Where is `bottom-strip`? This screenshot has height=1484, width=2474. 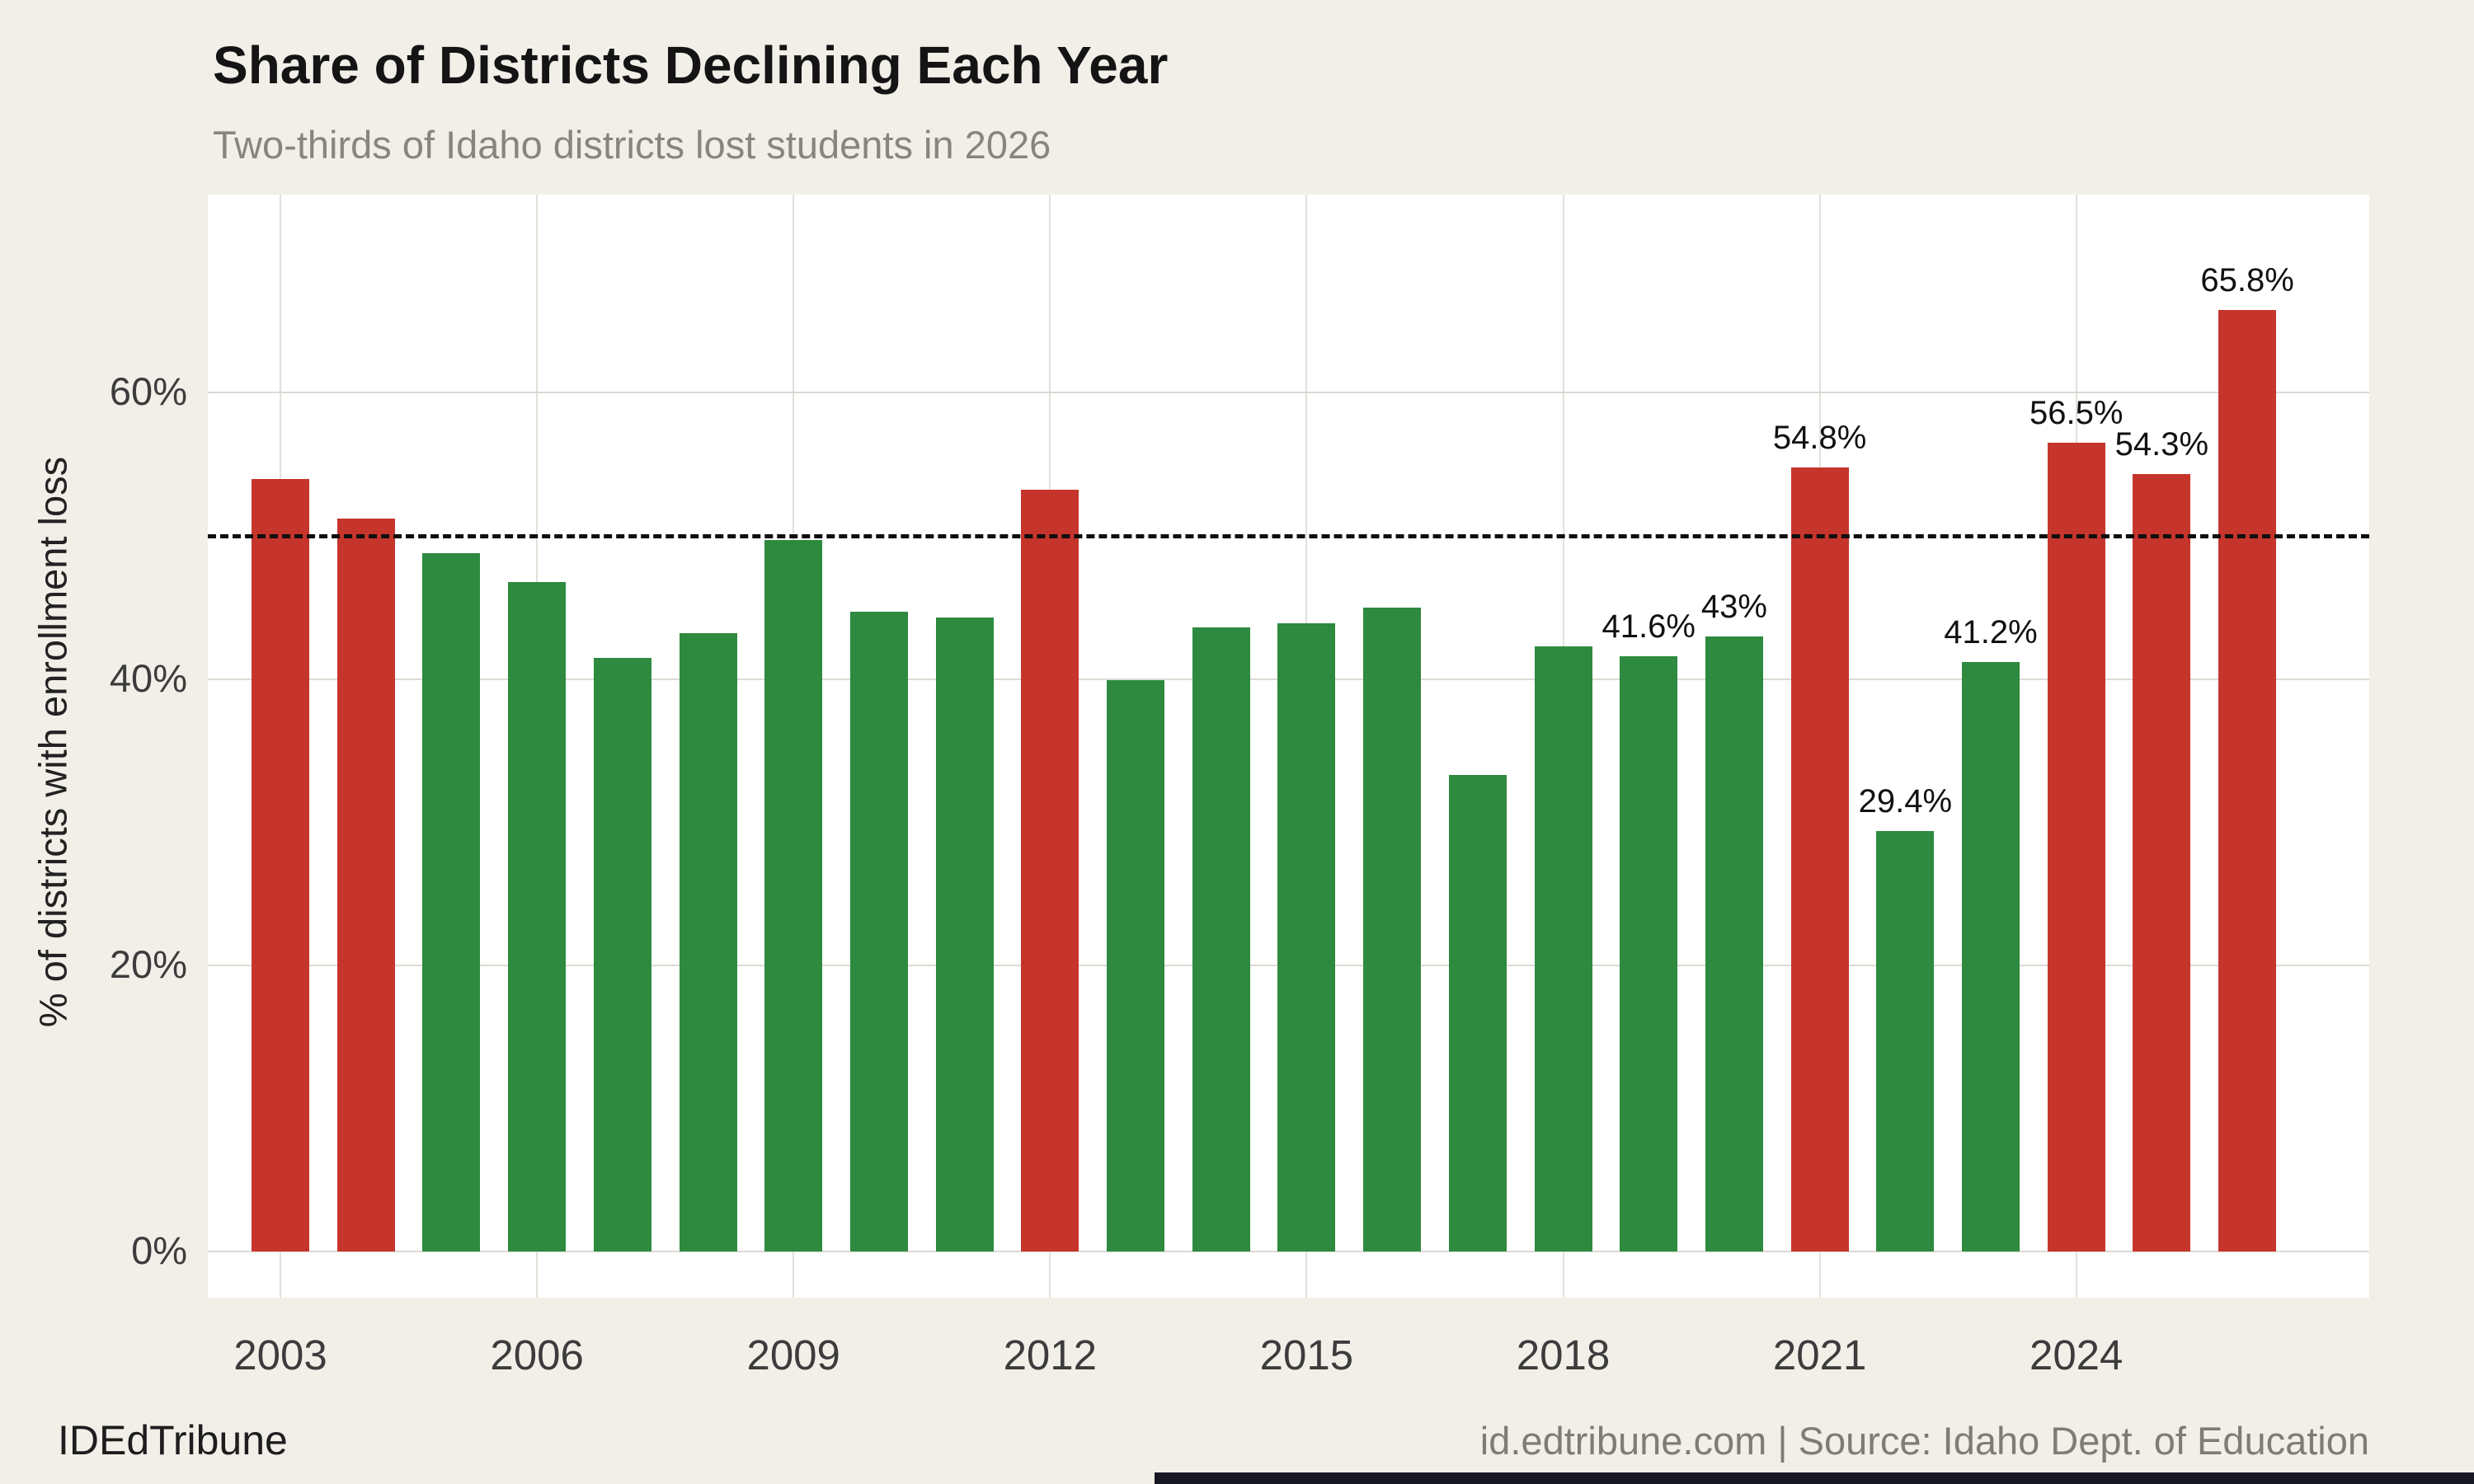 bottom-strip is located at coordinates (1814, 1478).